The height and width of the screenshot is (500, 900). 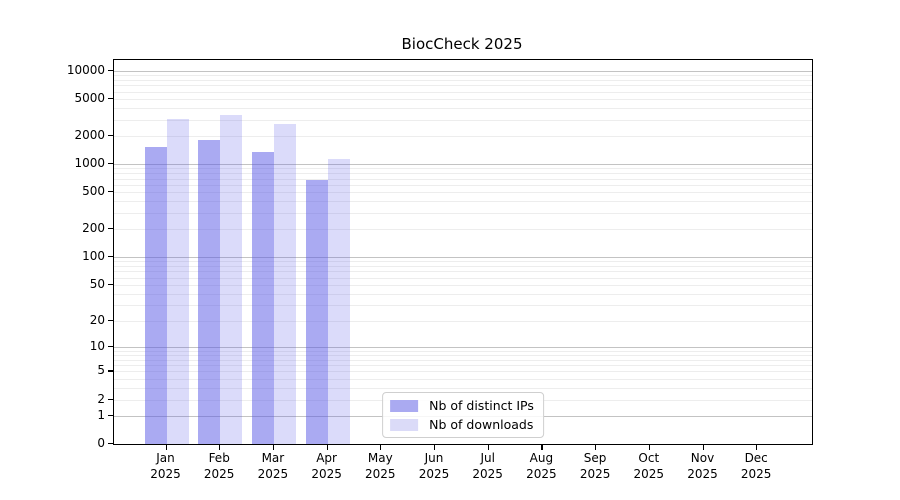 I want to click on legend-entry-distinct-ips: Nb of distinct IPs, so click(x=462, y=405).